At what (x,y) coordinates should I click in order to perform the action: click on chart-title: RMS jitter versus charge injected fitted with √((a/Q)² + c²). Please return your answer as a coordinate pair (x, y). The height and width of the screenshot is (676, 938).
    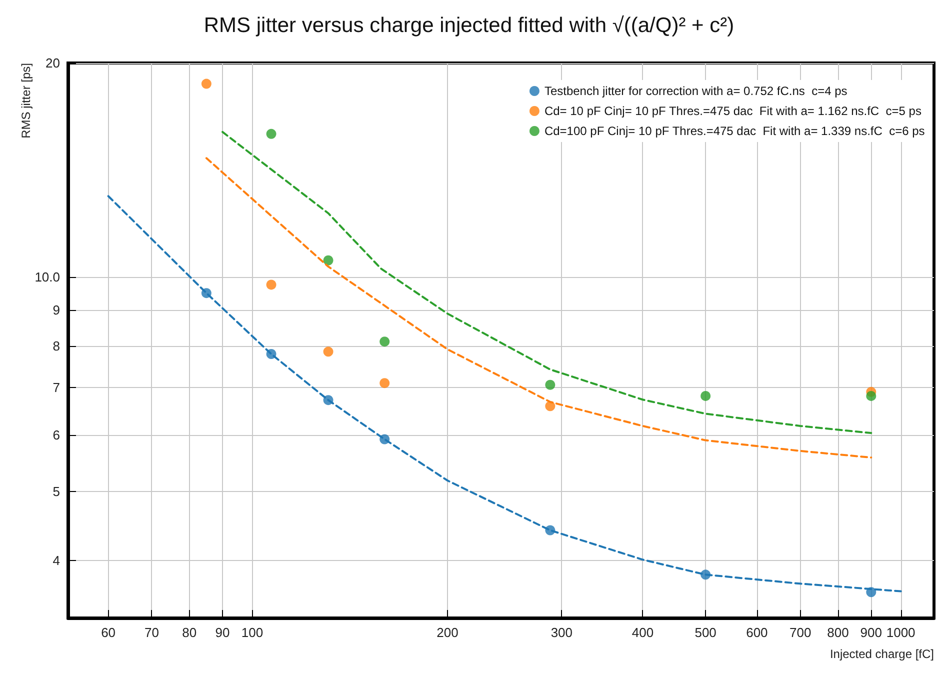
    Looking at the image, I should click on (469, 25).